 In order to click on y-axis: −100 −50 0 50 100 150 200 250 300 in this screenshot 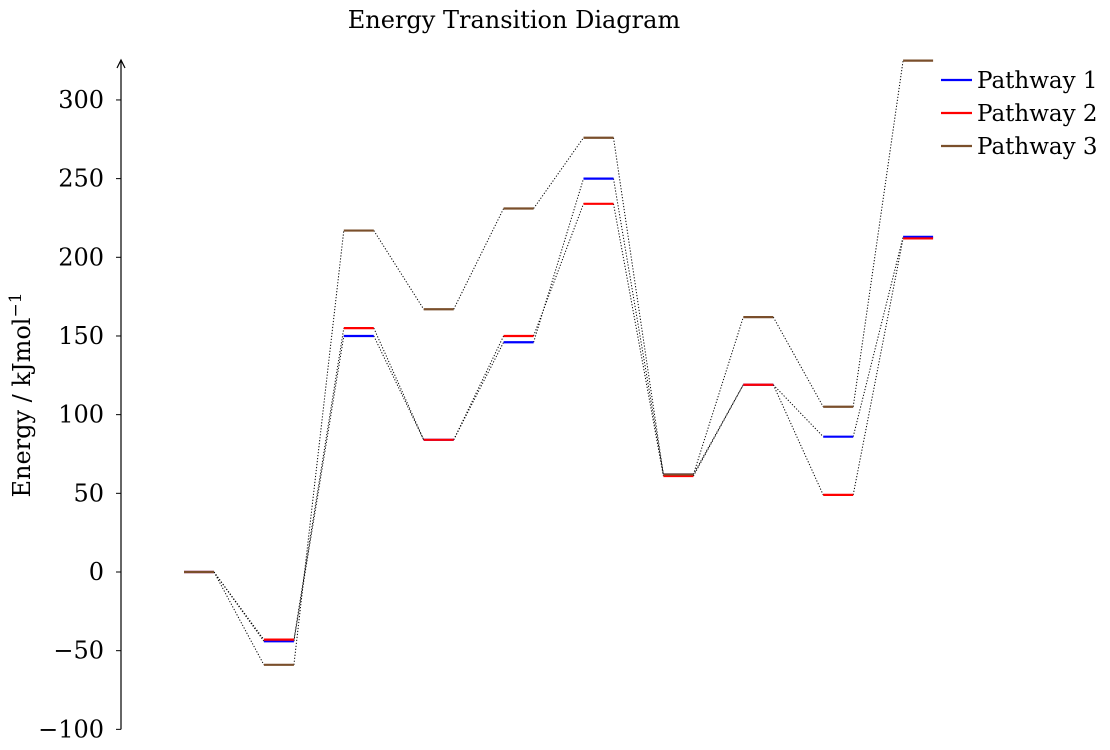, I will do `click(82, 400)`.